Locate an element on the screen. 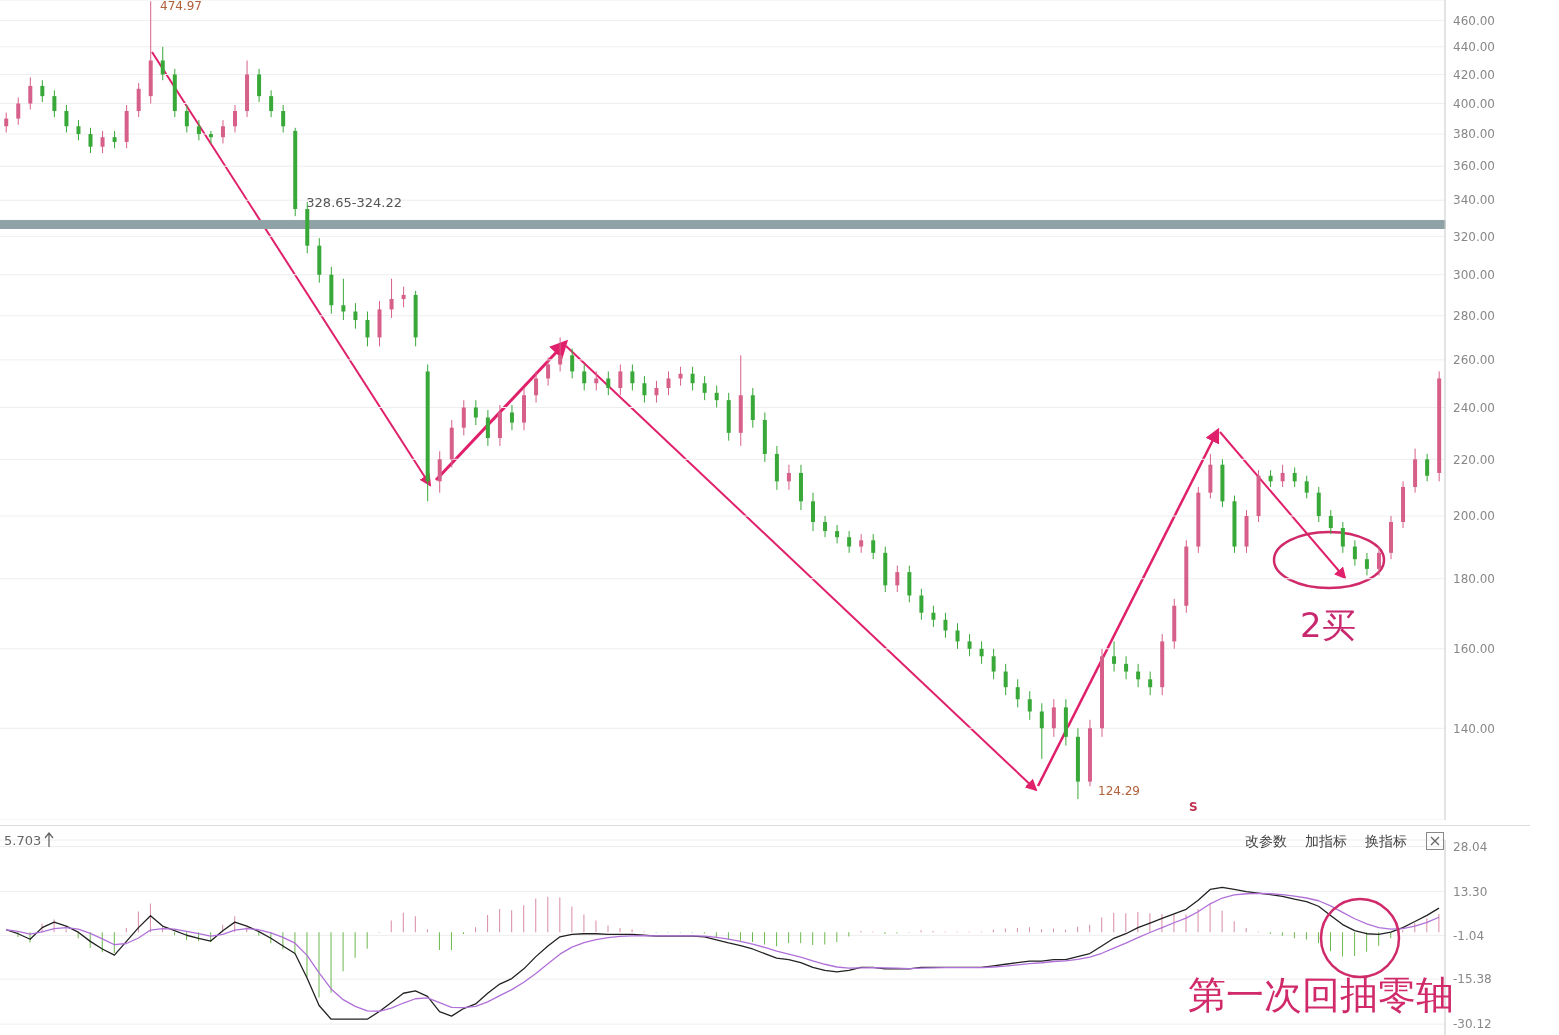 The width and height of the screenshot is (1559, 1035). y-tick-label: 420.00 is located at coordinates (1474, 74).